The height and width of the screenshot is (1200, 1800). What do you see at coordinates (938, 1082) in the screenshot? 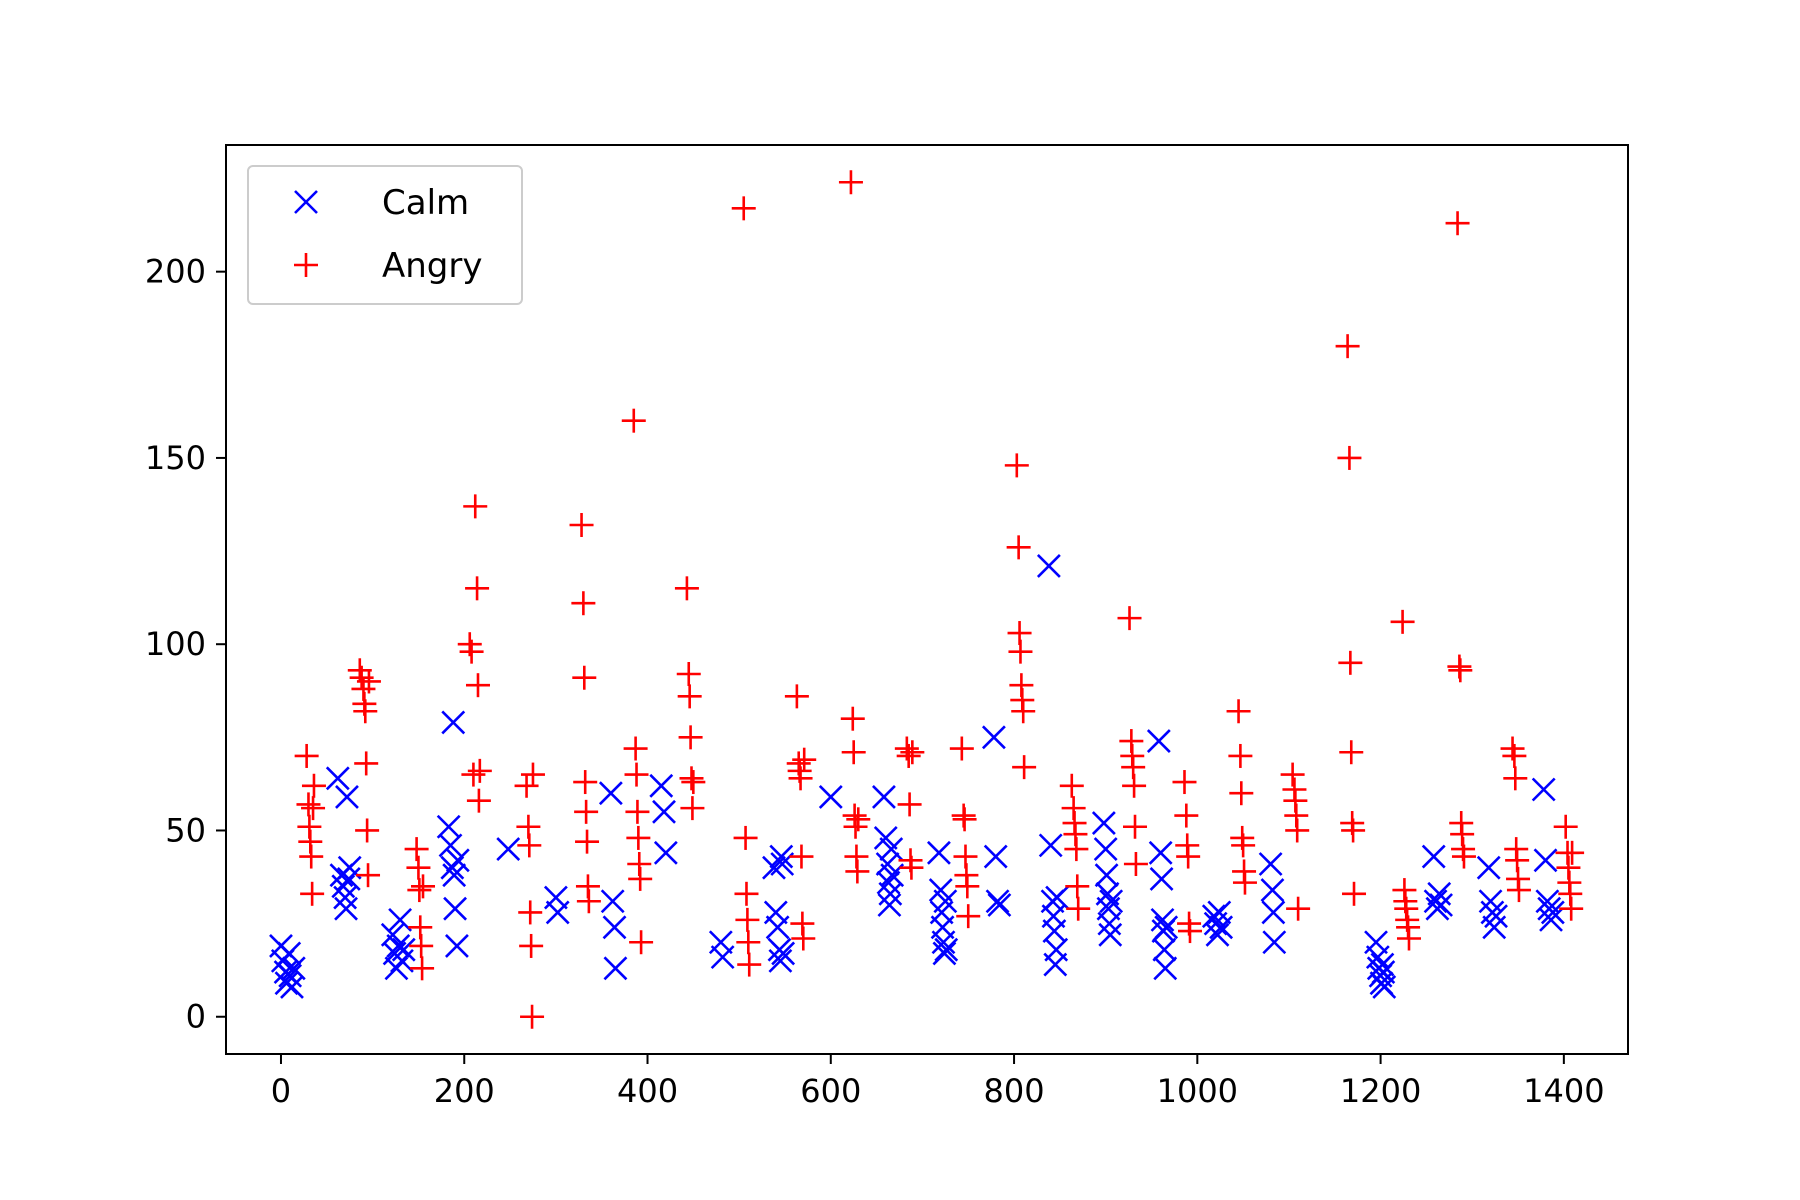
I see `x-axis: 0 200 400 600 800 1000 1200 1400` at bounding box center [938, 1082].